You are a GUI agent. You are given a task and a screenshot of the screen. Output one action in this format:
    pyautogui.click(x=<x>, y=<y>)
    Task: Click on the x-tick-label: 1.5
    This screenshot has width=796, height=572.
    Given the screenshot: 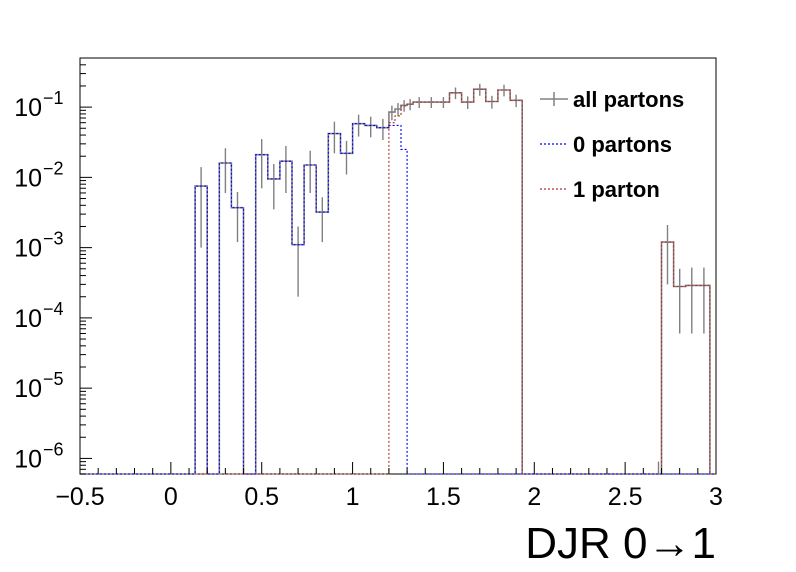 What is the action you would take?
    pyautogui.click(x=443, y=497)
    